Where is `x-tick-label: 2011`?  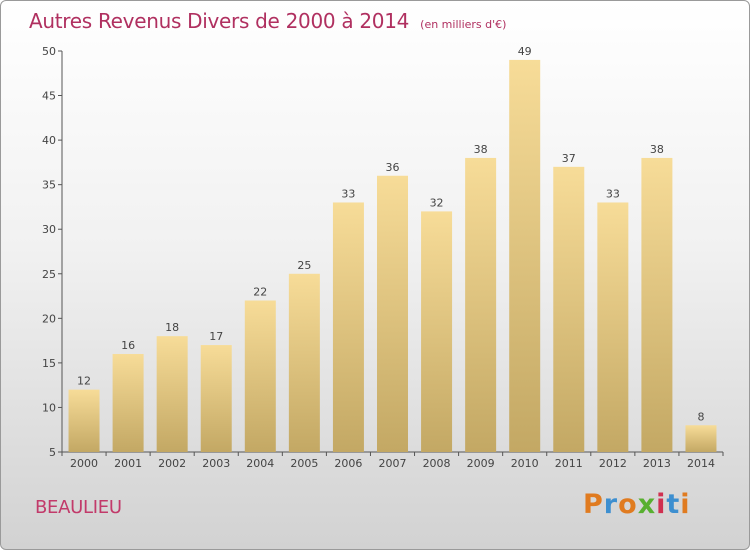 x-tick-label: 2011 is located at coordinates (569, 463).